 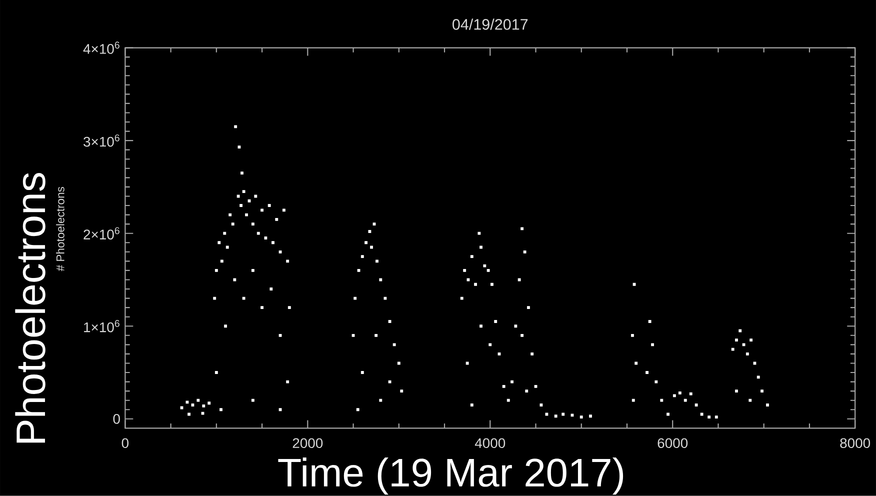 I want to click on chart-title: 04/19/2017, so click(x=490, y=24).